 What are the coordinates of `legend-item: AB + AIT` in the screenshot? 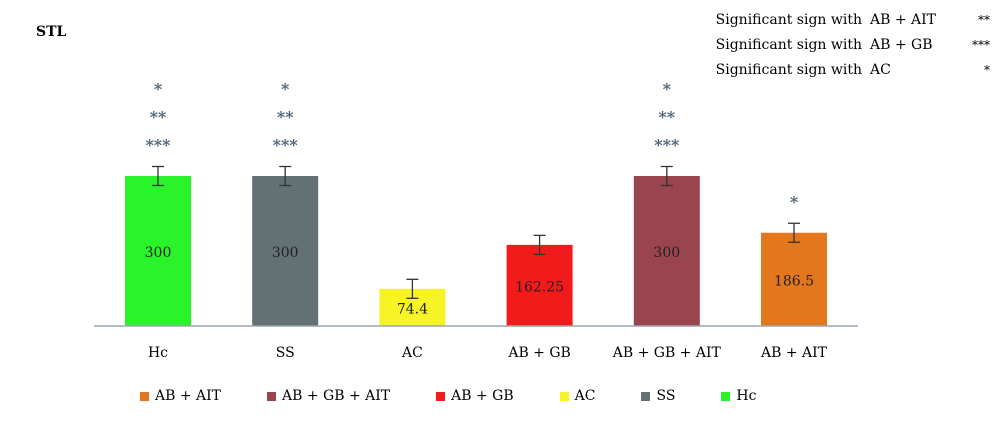 It's located at (180, 396).